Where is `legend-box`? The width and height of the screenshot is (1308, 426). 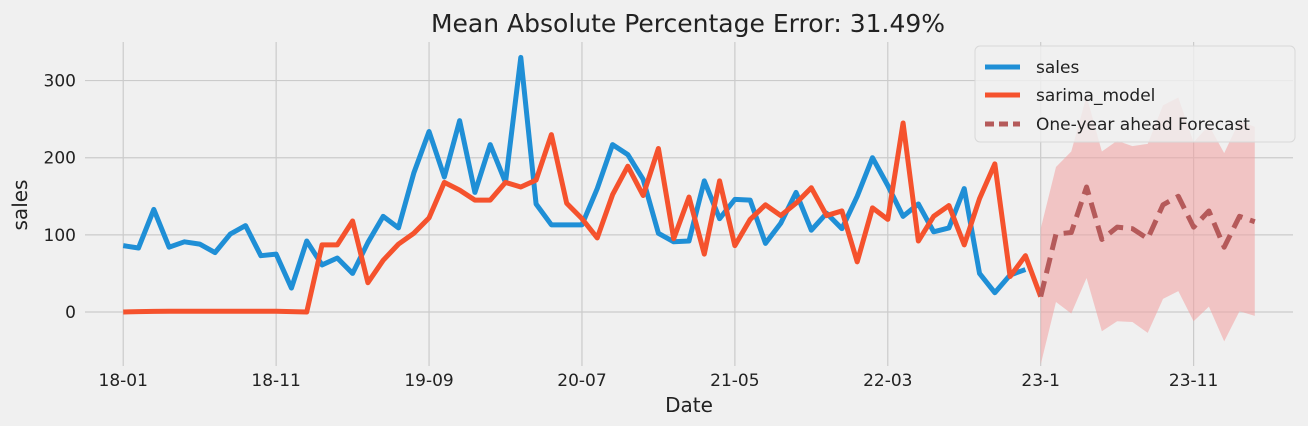 legend-box is located at coordinates (1135, 94).